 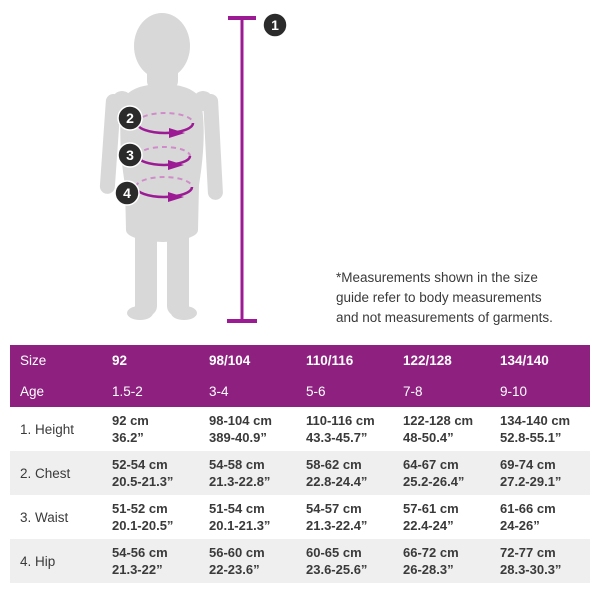 I want to click on value-cm: 122-128 cm, so click(x=438, y=420).